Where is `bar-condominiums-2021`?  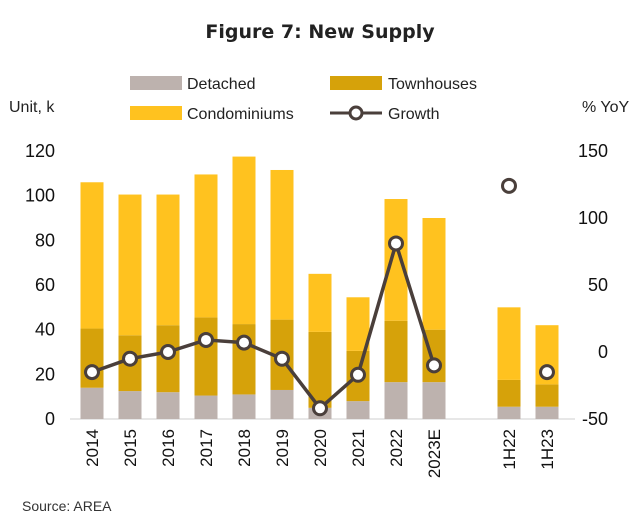
bar-condominiums-2021 is located at coordinates (358, 324).